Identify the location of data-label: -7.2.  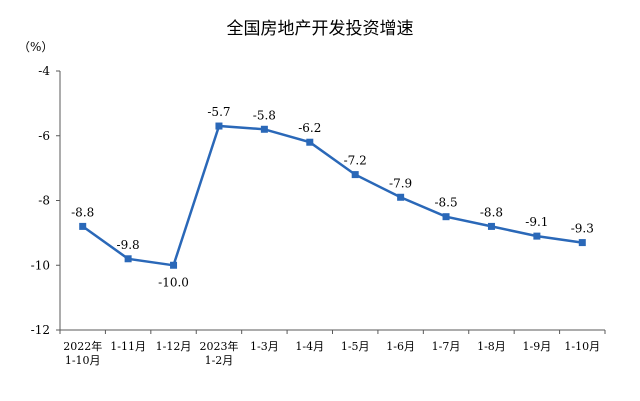
(355, 161).